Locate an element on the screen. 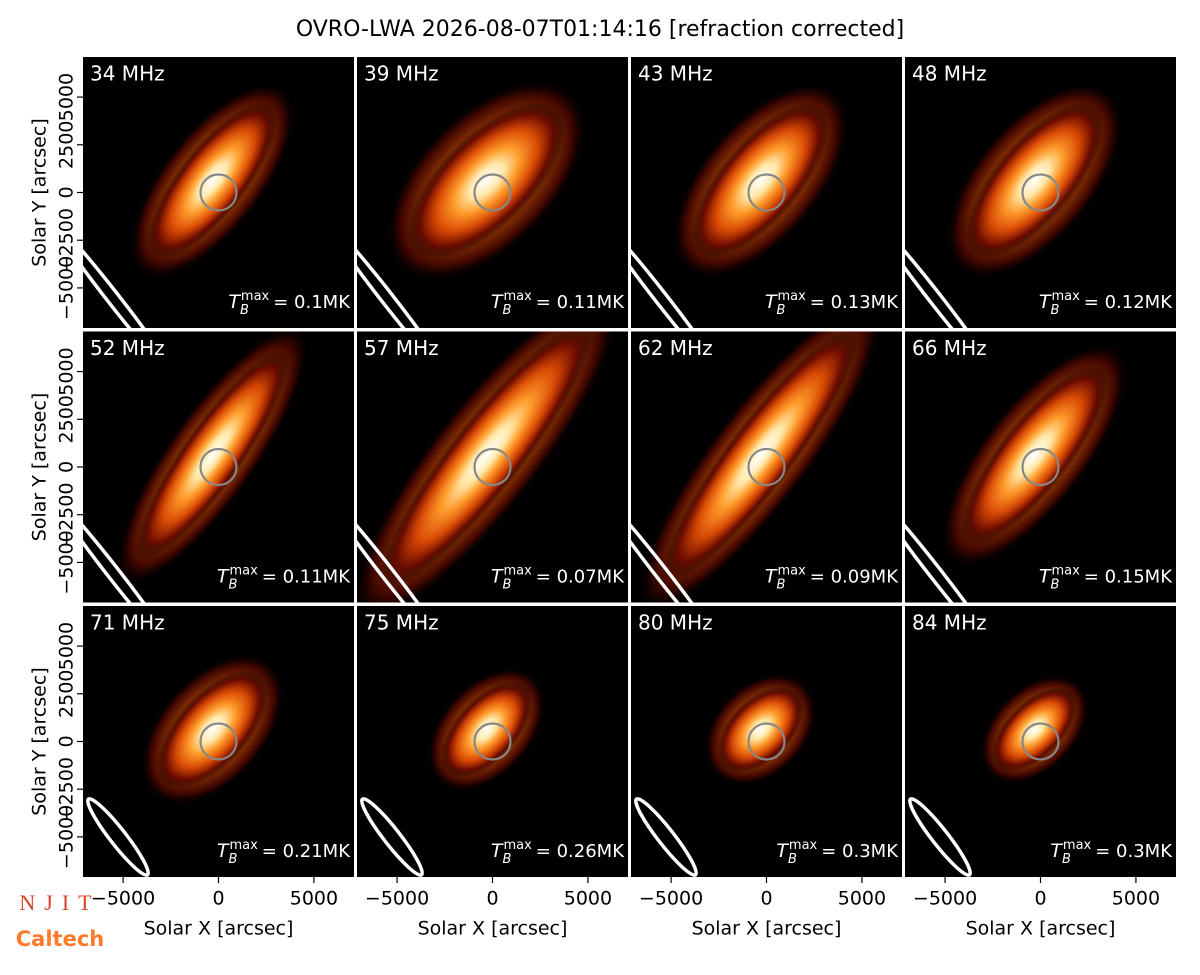  tb-value: = 0.09MK is located at coordinates (854, 577).